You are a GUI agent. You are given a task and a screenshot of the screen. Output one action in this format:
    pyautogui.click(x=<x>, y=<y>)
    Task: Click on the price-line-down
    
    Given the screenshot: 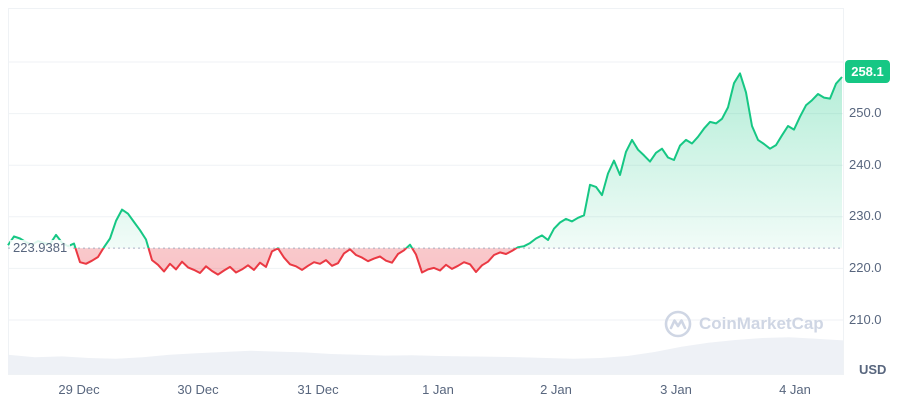 What is the action you would take?
    pyautogui.click(x=296, y=262)
    